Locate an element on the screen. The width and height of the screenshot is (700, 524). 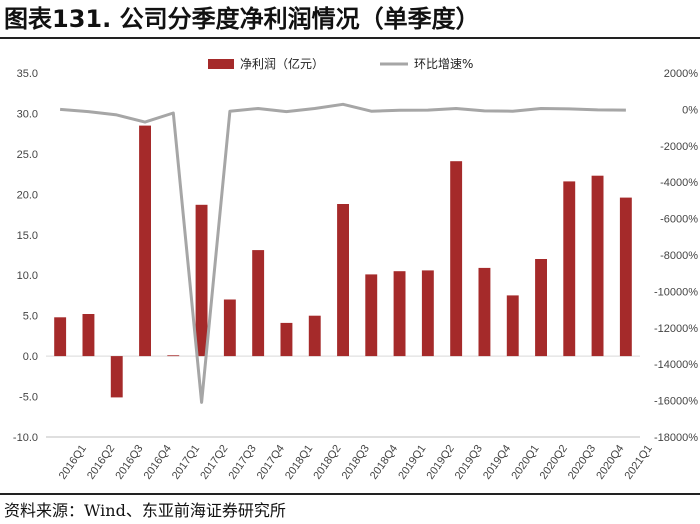
x-tick-label: 2020Q3 is located at coordinates (582, 462).